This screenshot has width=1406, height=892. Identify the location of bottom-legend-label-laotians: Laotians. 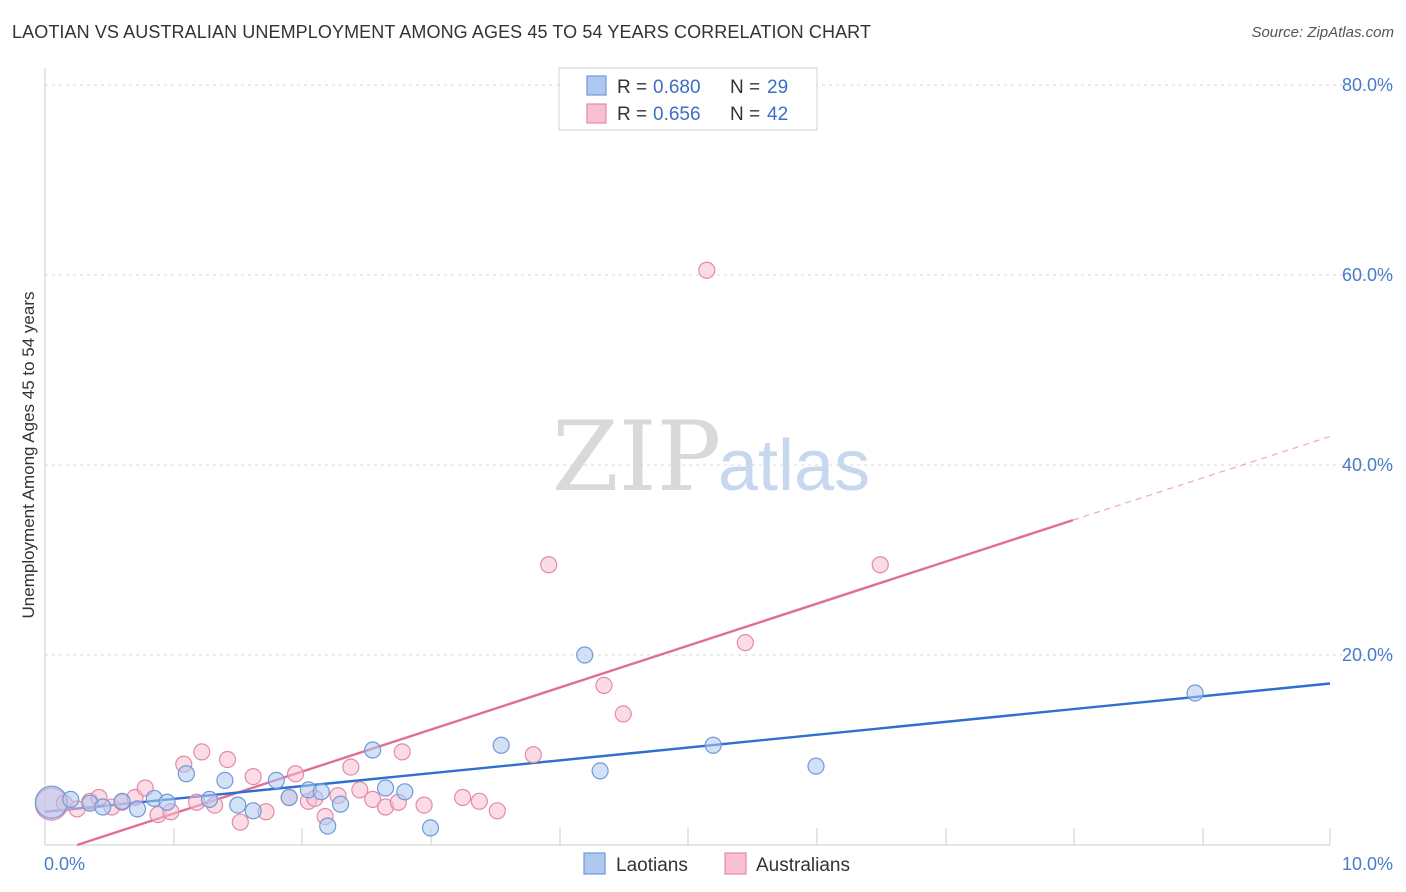
(652, 865).